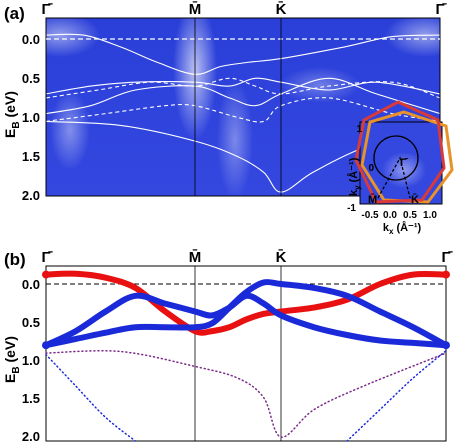 The width and height of the screenshot is (474, 446). What do you see at coordinates (441, 9) in the screenshot?
I see `path-label-gamma-a2: Γ̄` at bounding box center [441, 9].